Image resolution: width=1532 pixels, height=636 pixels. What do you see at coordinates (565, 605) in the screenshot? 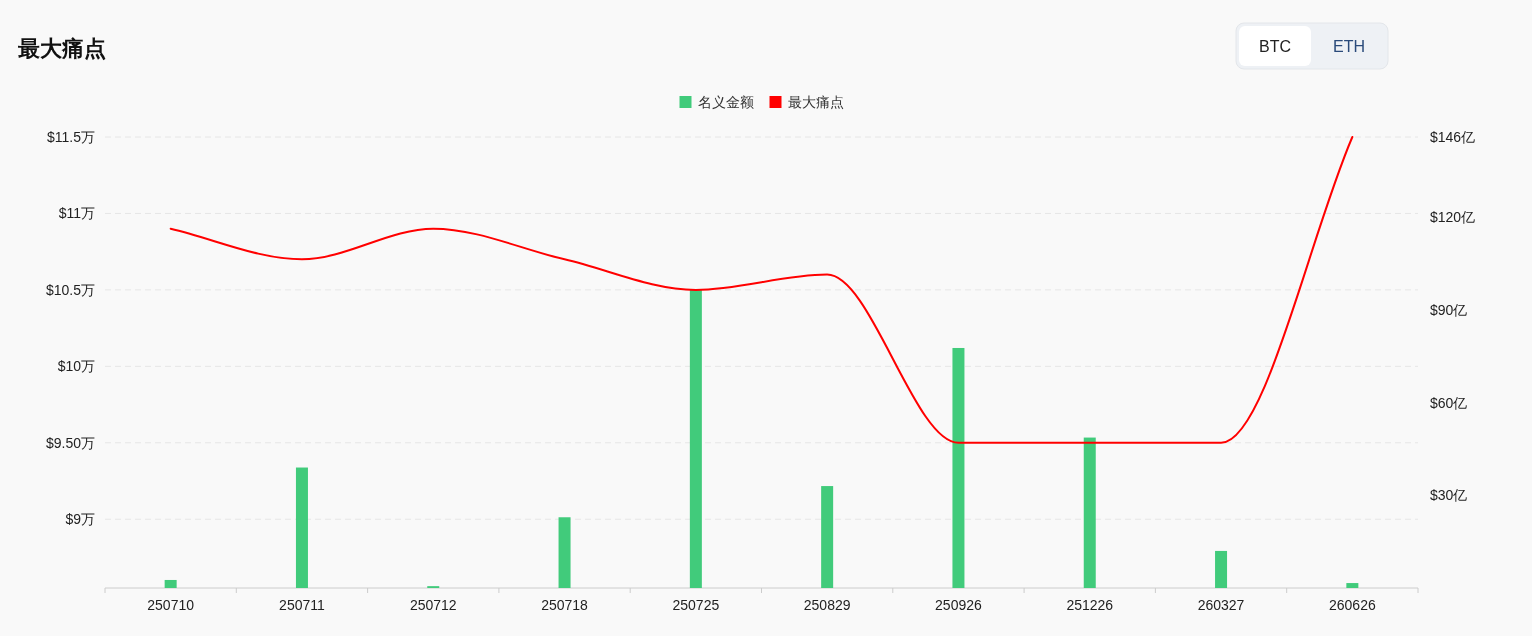
I see `x-tick-label: 250718` at bounding box center [565, 605].